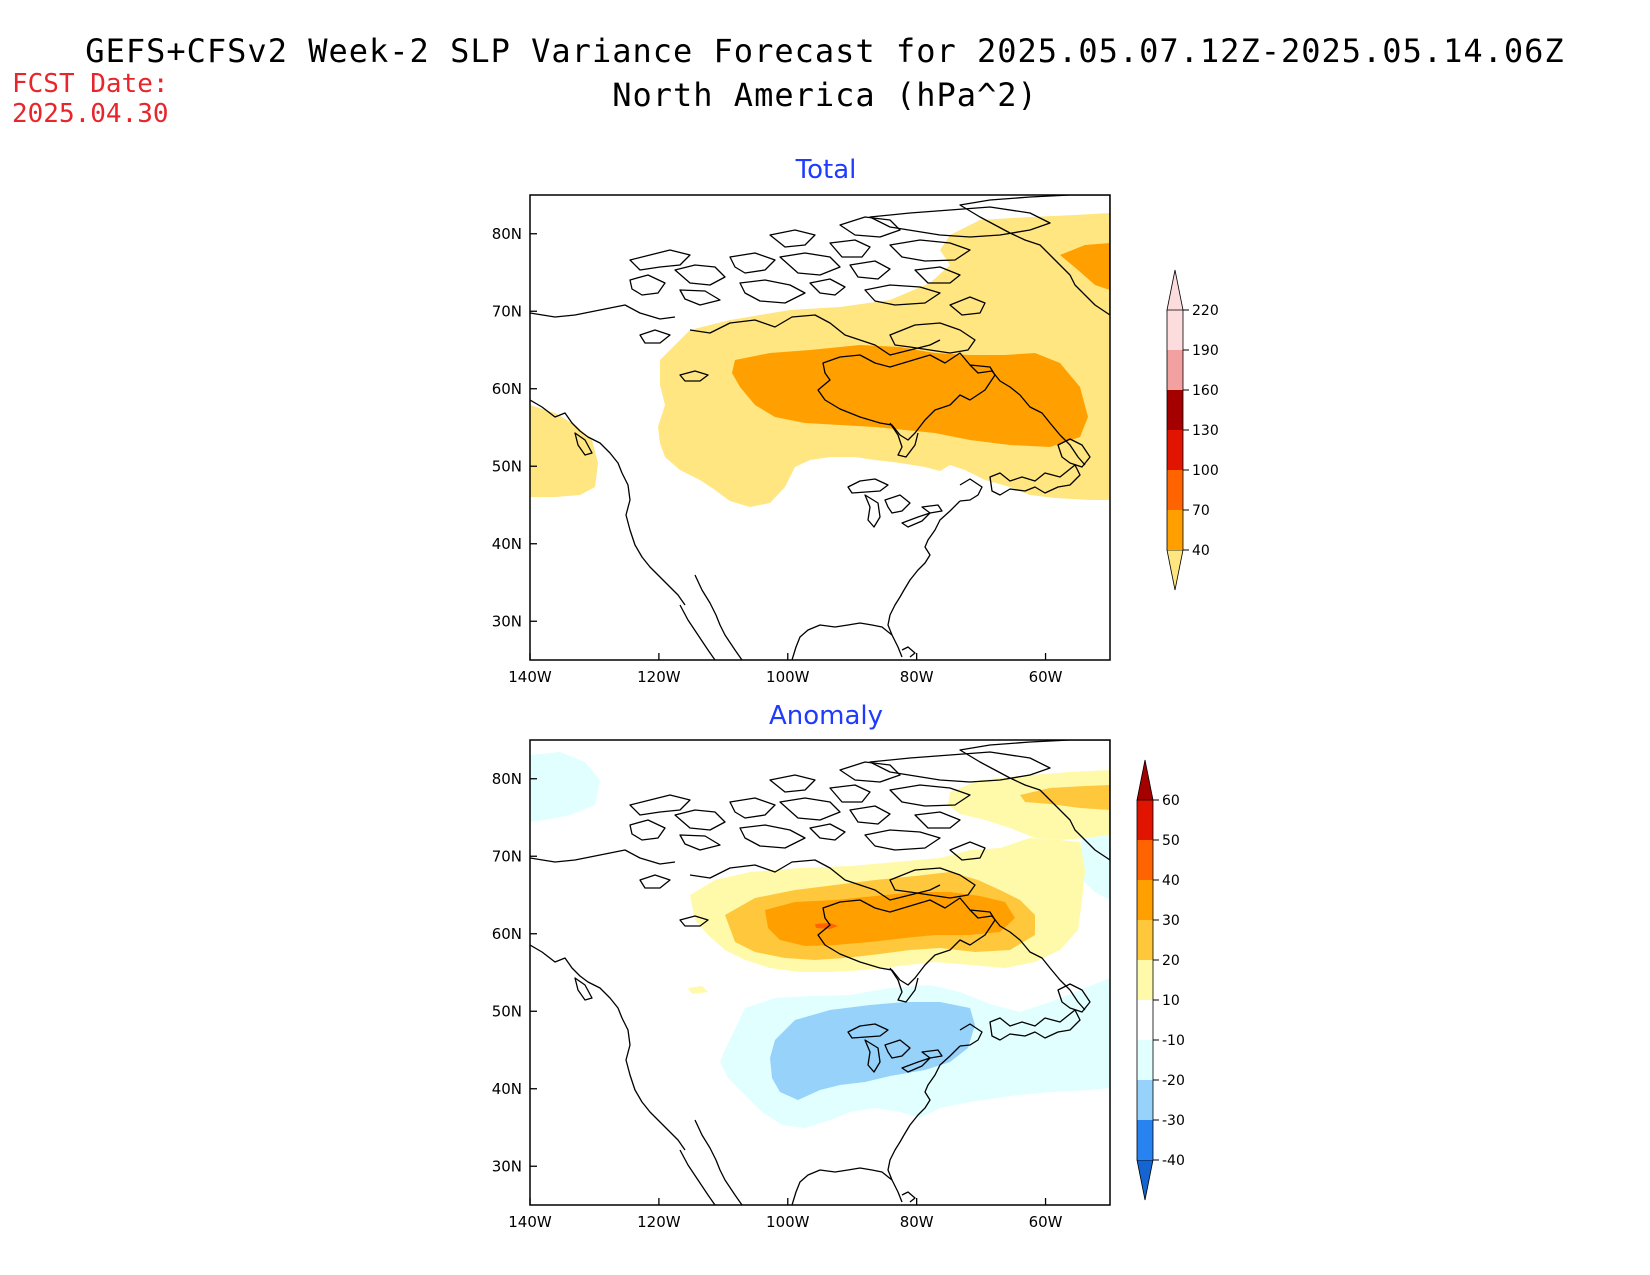 The width and height of the screenshot is (1650, 1275). What do you see at coordinates (564, 451) in the screenshot?
I see `contour-40-70-west` at bounding box center [564, 451].